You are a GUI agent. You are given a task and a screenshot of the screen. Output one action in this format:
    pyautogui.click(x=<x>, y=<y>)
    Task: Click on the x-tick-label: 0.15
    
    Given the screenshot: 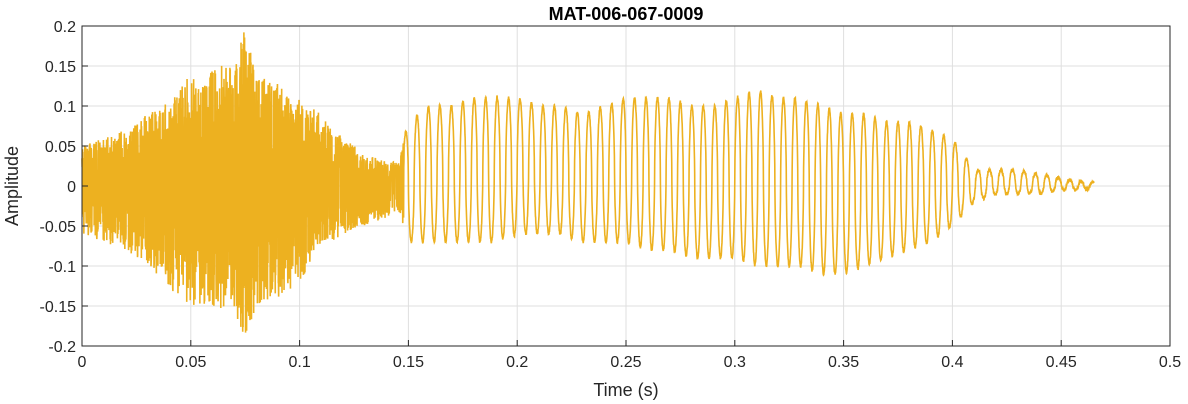 What is the action you would take?
    pyautogui.click(x=408, y=362)
    